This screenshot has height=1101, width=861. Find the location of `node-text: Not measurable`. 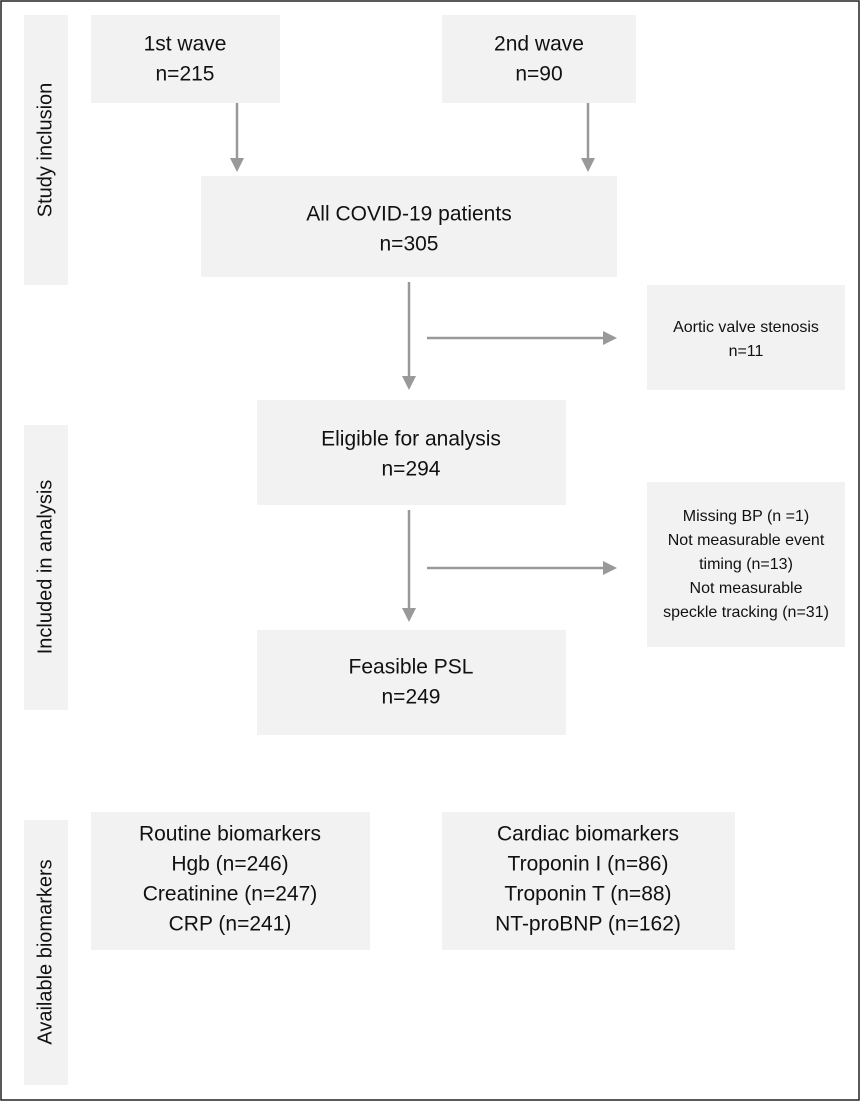

node-text: Not measurable is located at coordinates (746, 588).